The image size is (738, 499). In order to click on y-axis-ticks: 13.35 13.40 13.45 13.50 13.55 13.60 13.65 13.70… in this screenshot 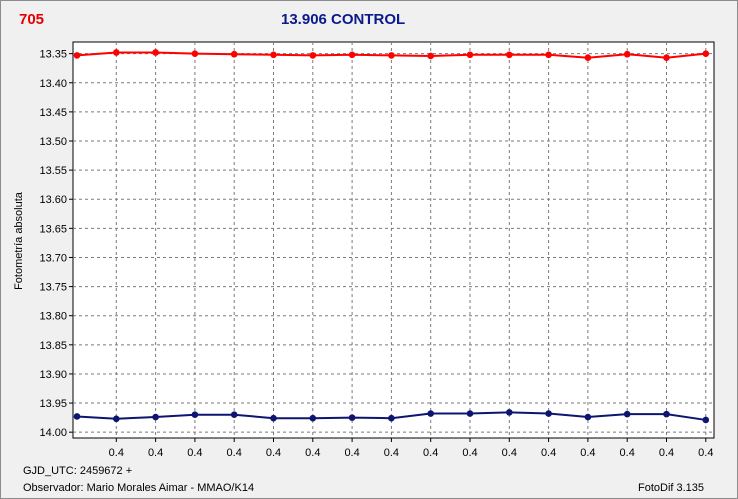, I will do `click(56, 244)`.